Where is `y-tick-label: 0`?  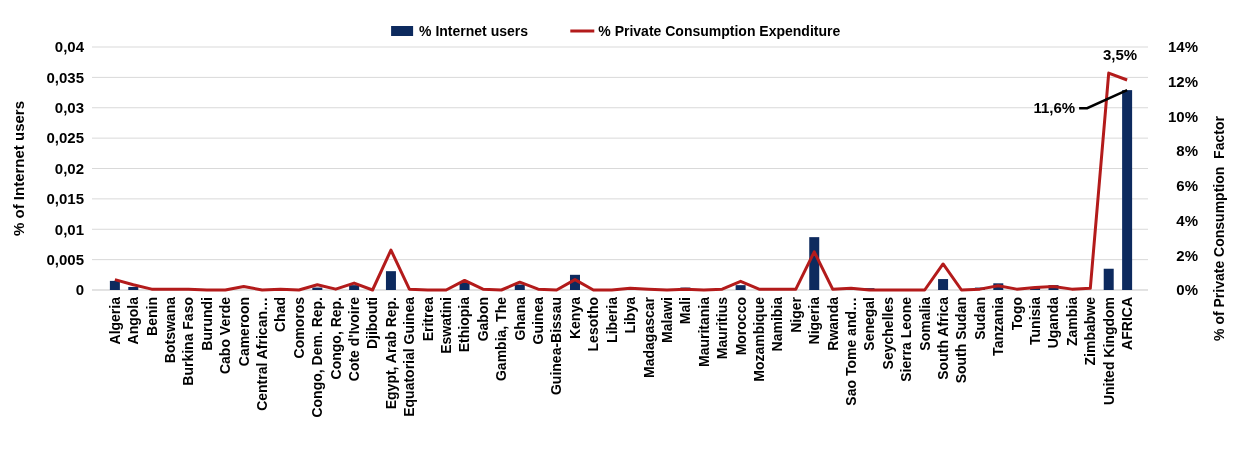 y-tick-label: 0 is located at coordinates (79, 290).